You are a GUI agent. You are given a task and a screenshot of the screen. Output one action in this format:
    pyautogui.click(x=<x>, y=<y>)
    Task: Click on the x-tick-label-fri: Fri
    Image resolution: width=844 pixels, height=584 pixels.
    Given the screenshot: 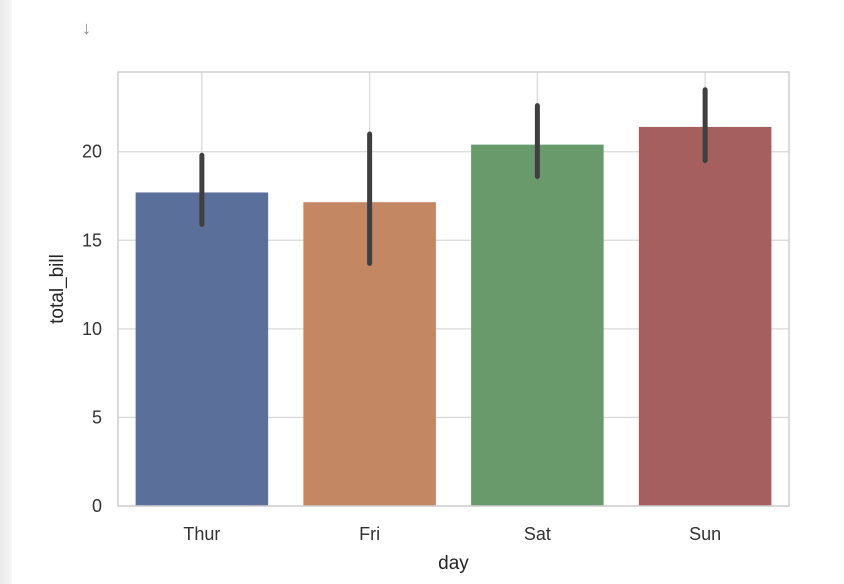 What is the action you would take?
    pyautogui.click(x=369, y=534)
    